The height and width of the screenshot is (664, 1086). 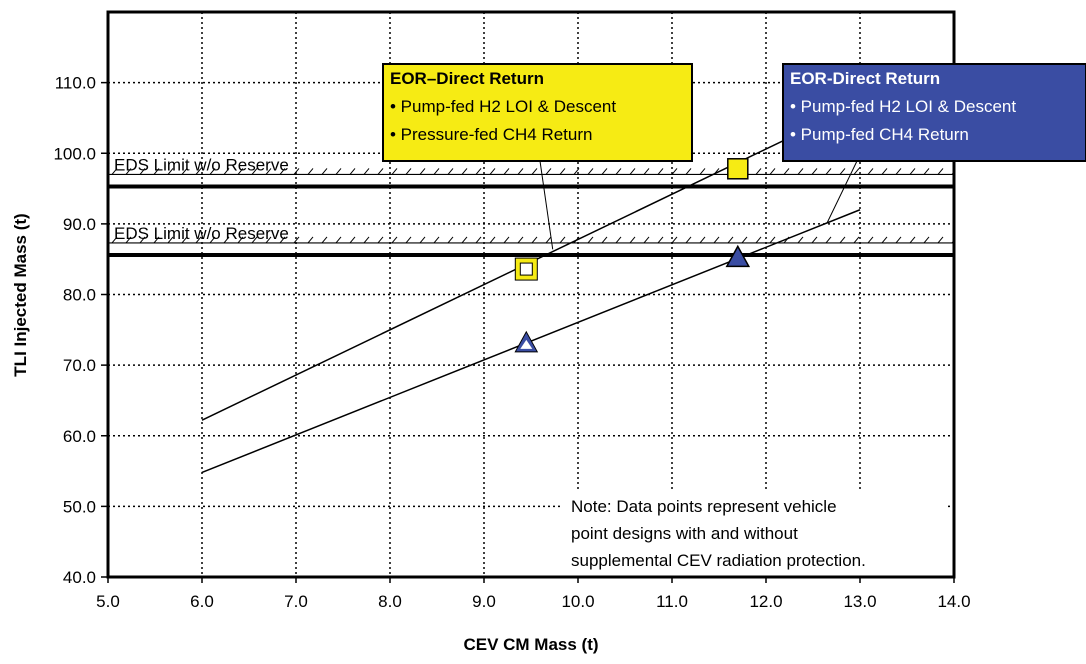 I want to click on note-line-2: point designs with and without, so click(x=684, y=533).